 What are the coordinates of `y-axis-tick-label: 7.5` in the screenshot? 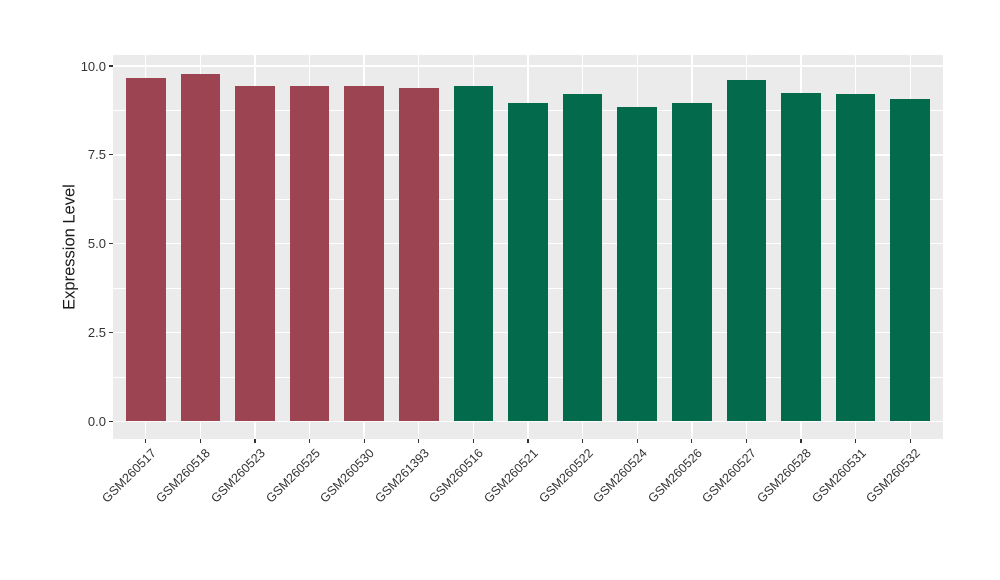 It's located at (96, 155).